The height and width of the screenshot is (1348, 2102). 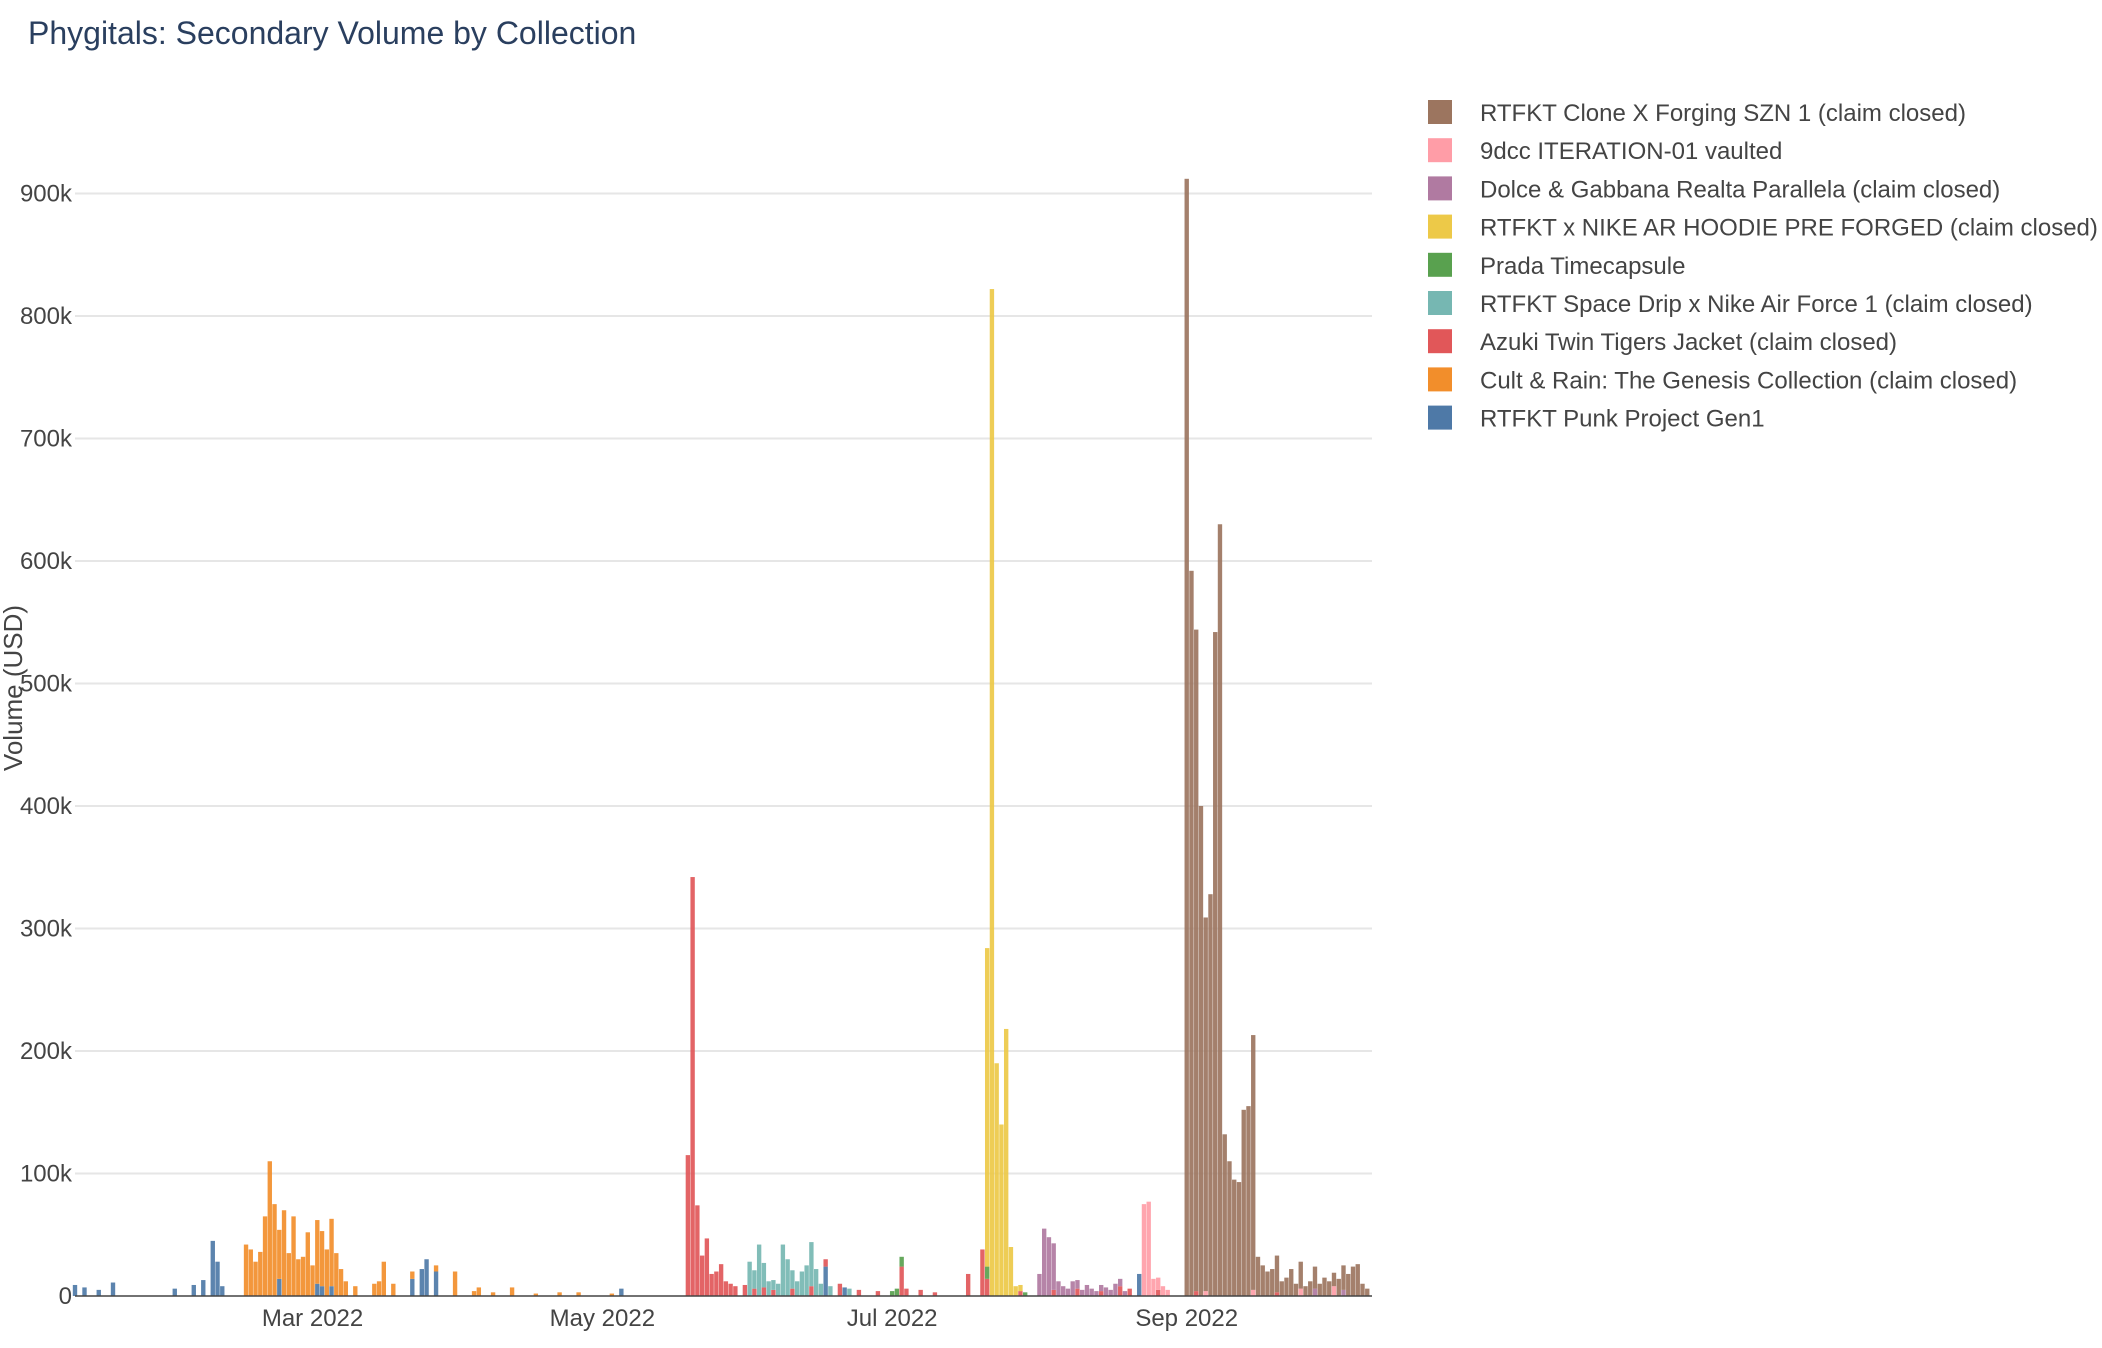 I want to click on legend-item: Azuki Twin Tigers Jacket (claim closed), so click(x=1662, y=342).